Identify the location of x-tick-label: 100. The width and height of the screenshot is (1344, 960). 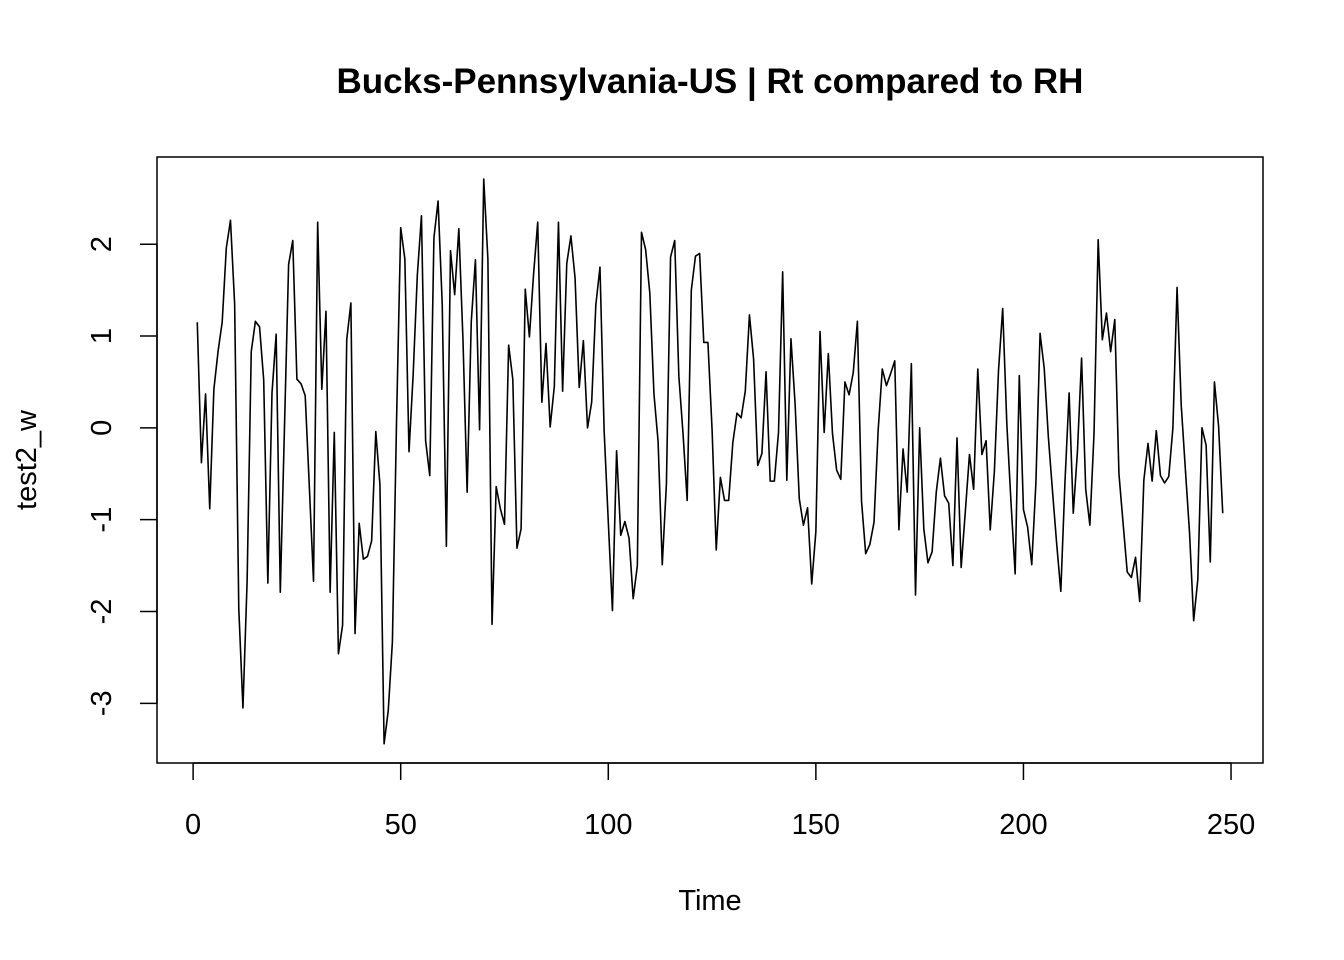
(608, 825).